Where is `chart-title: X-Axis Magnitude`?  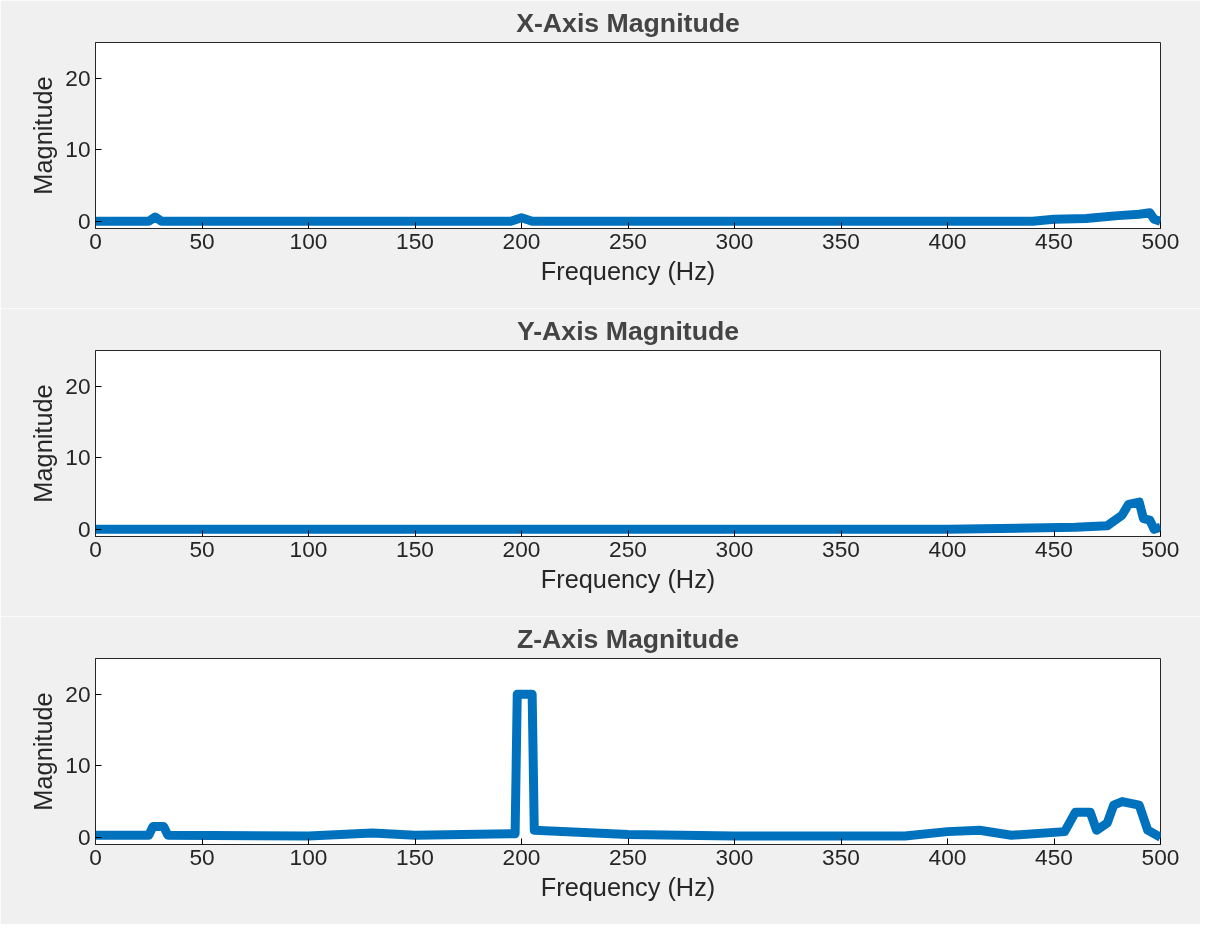
chart-title: X-Axis Magnitude is located at coordinates (628, 22).